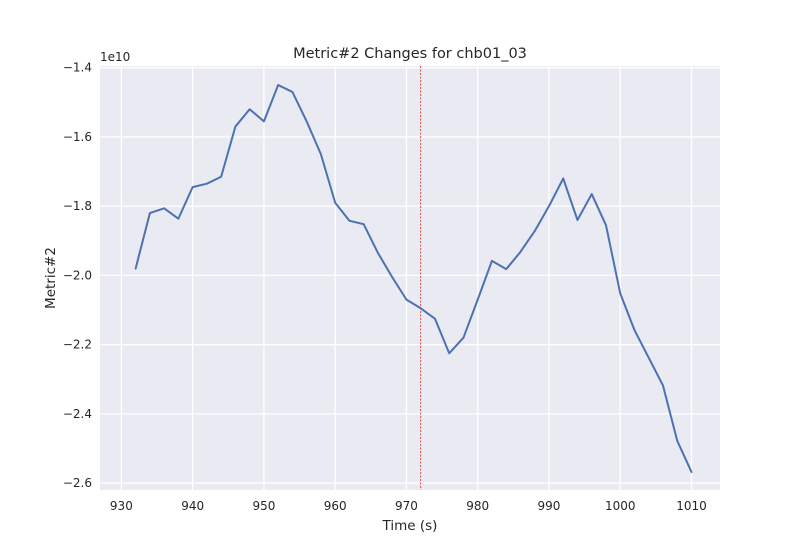 This screenshot has width=800, height=550. Describe the element at coordinates (51, 278) in the screenshot. I see `y-axis-label: Metric#2` at that location.